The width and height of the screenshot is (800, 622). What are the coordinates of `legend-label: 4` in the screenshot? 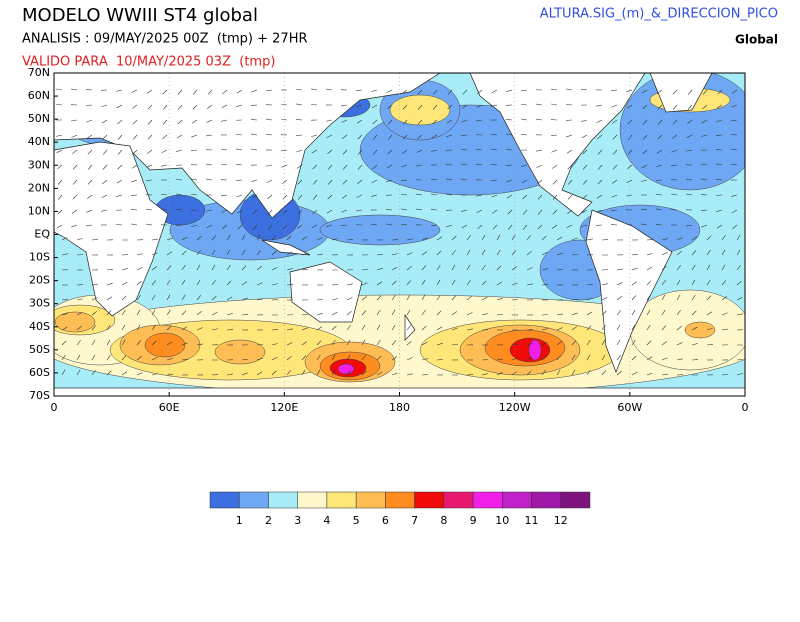 It's located at (326, 520).